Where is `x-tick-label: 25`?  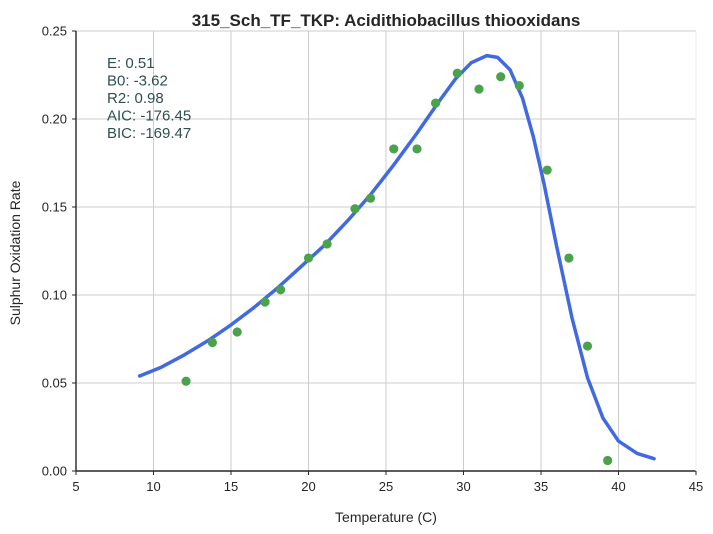 x-tick-label: 25 is located at coordinates (386, 486).